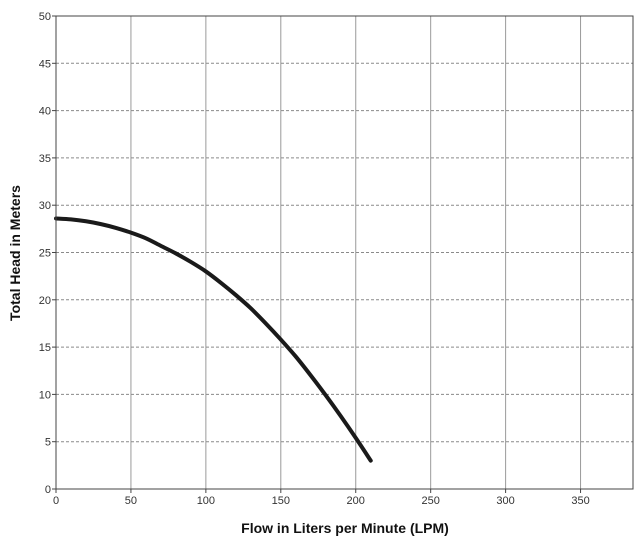 The height and width of the screenshot is (540, 634). What do you see at coordinates (131, 501) in the screenshot?
I see `x-tick-label: 50` at bounding box center [131, 501].